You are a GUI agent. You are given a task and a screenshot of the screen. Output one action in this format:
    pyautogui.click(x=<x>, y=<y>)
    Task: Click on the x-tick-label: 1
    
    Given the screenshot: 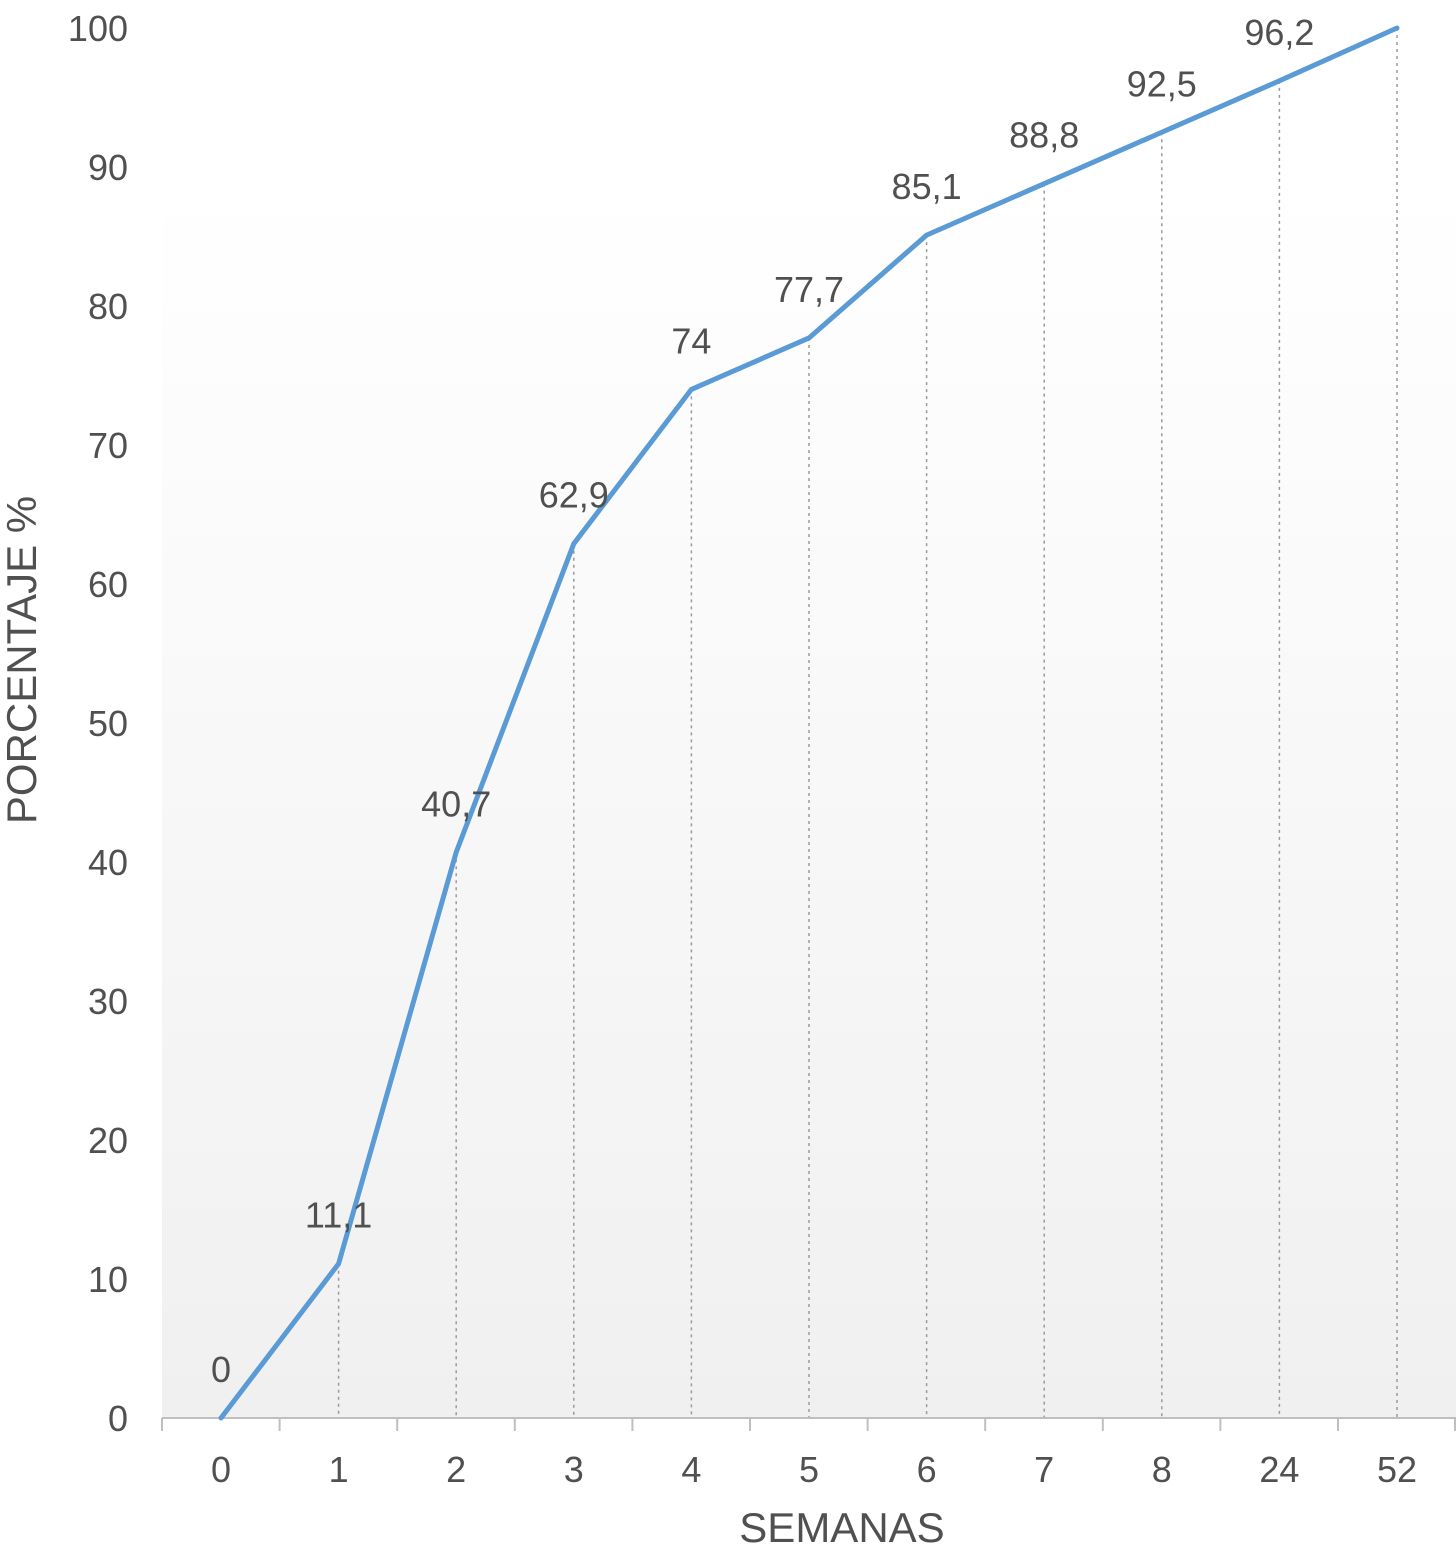 What is the action you would take?
    pyautogui.click(x=339, y=1469)
    